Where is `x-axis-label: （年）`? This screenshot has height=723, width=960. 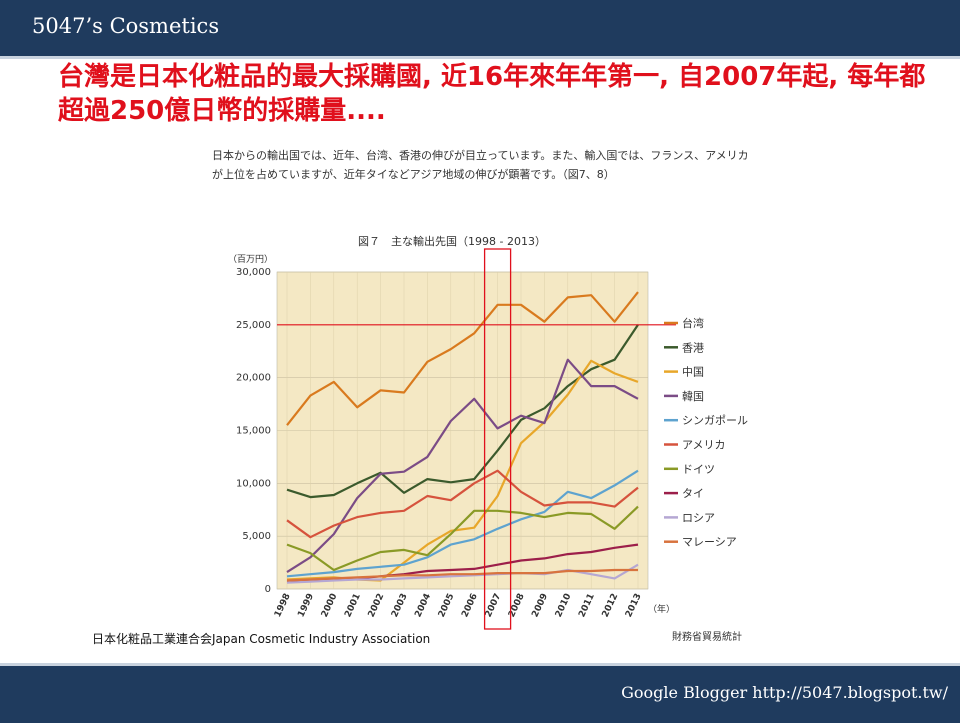 x-axis-label: （年） is located at coordinates (661, 609).